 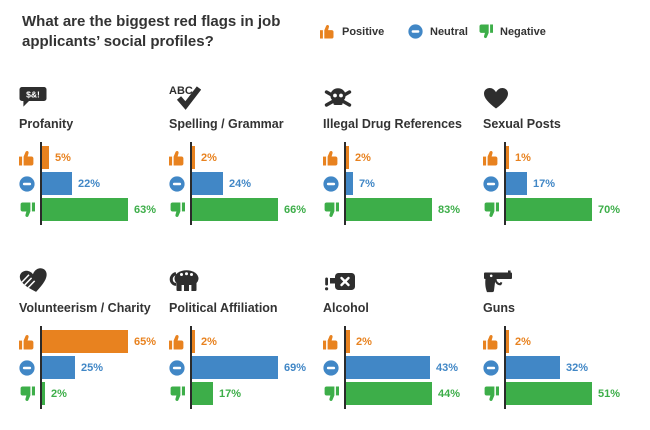 What do you see at coordinates (499, 308) in the screenshot?
I see `category-label: Guns` at bounding box center [499, 308].